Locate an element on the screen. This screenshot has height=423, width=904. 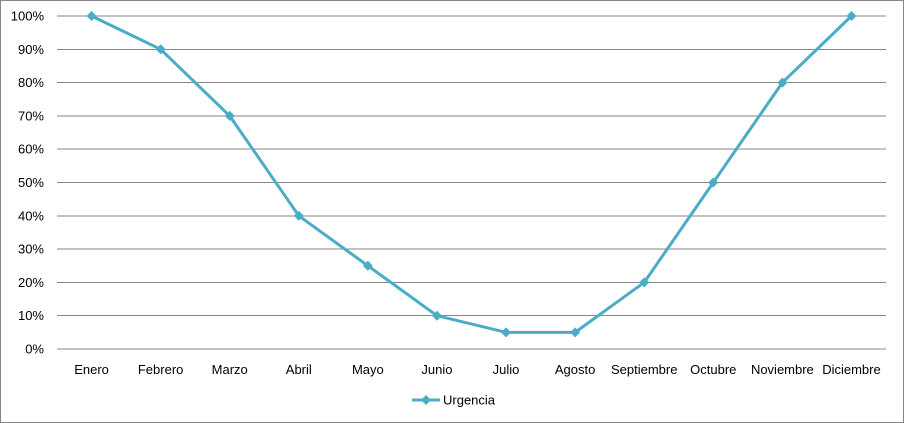
y-tick-label: 40% is located at coordinates (31, 215).